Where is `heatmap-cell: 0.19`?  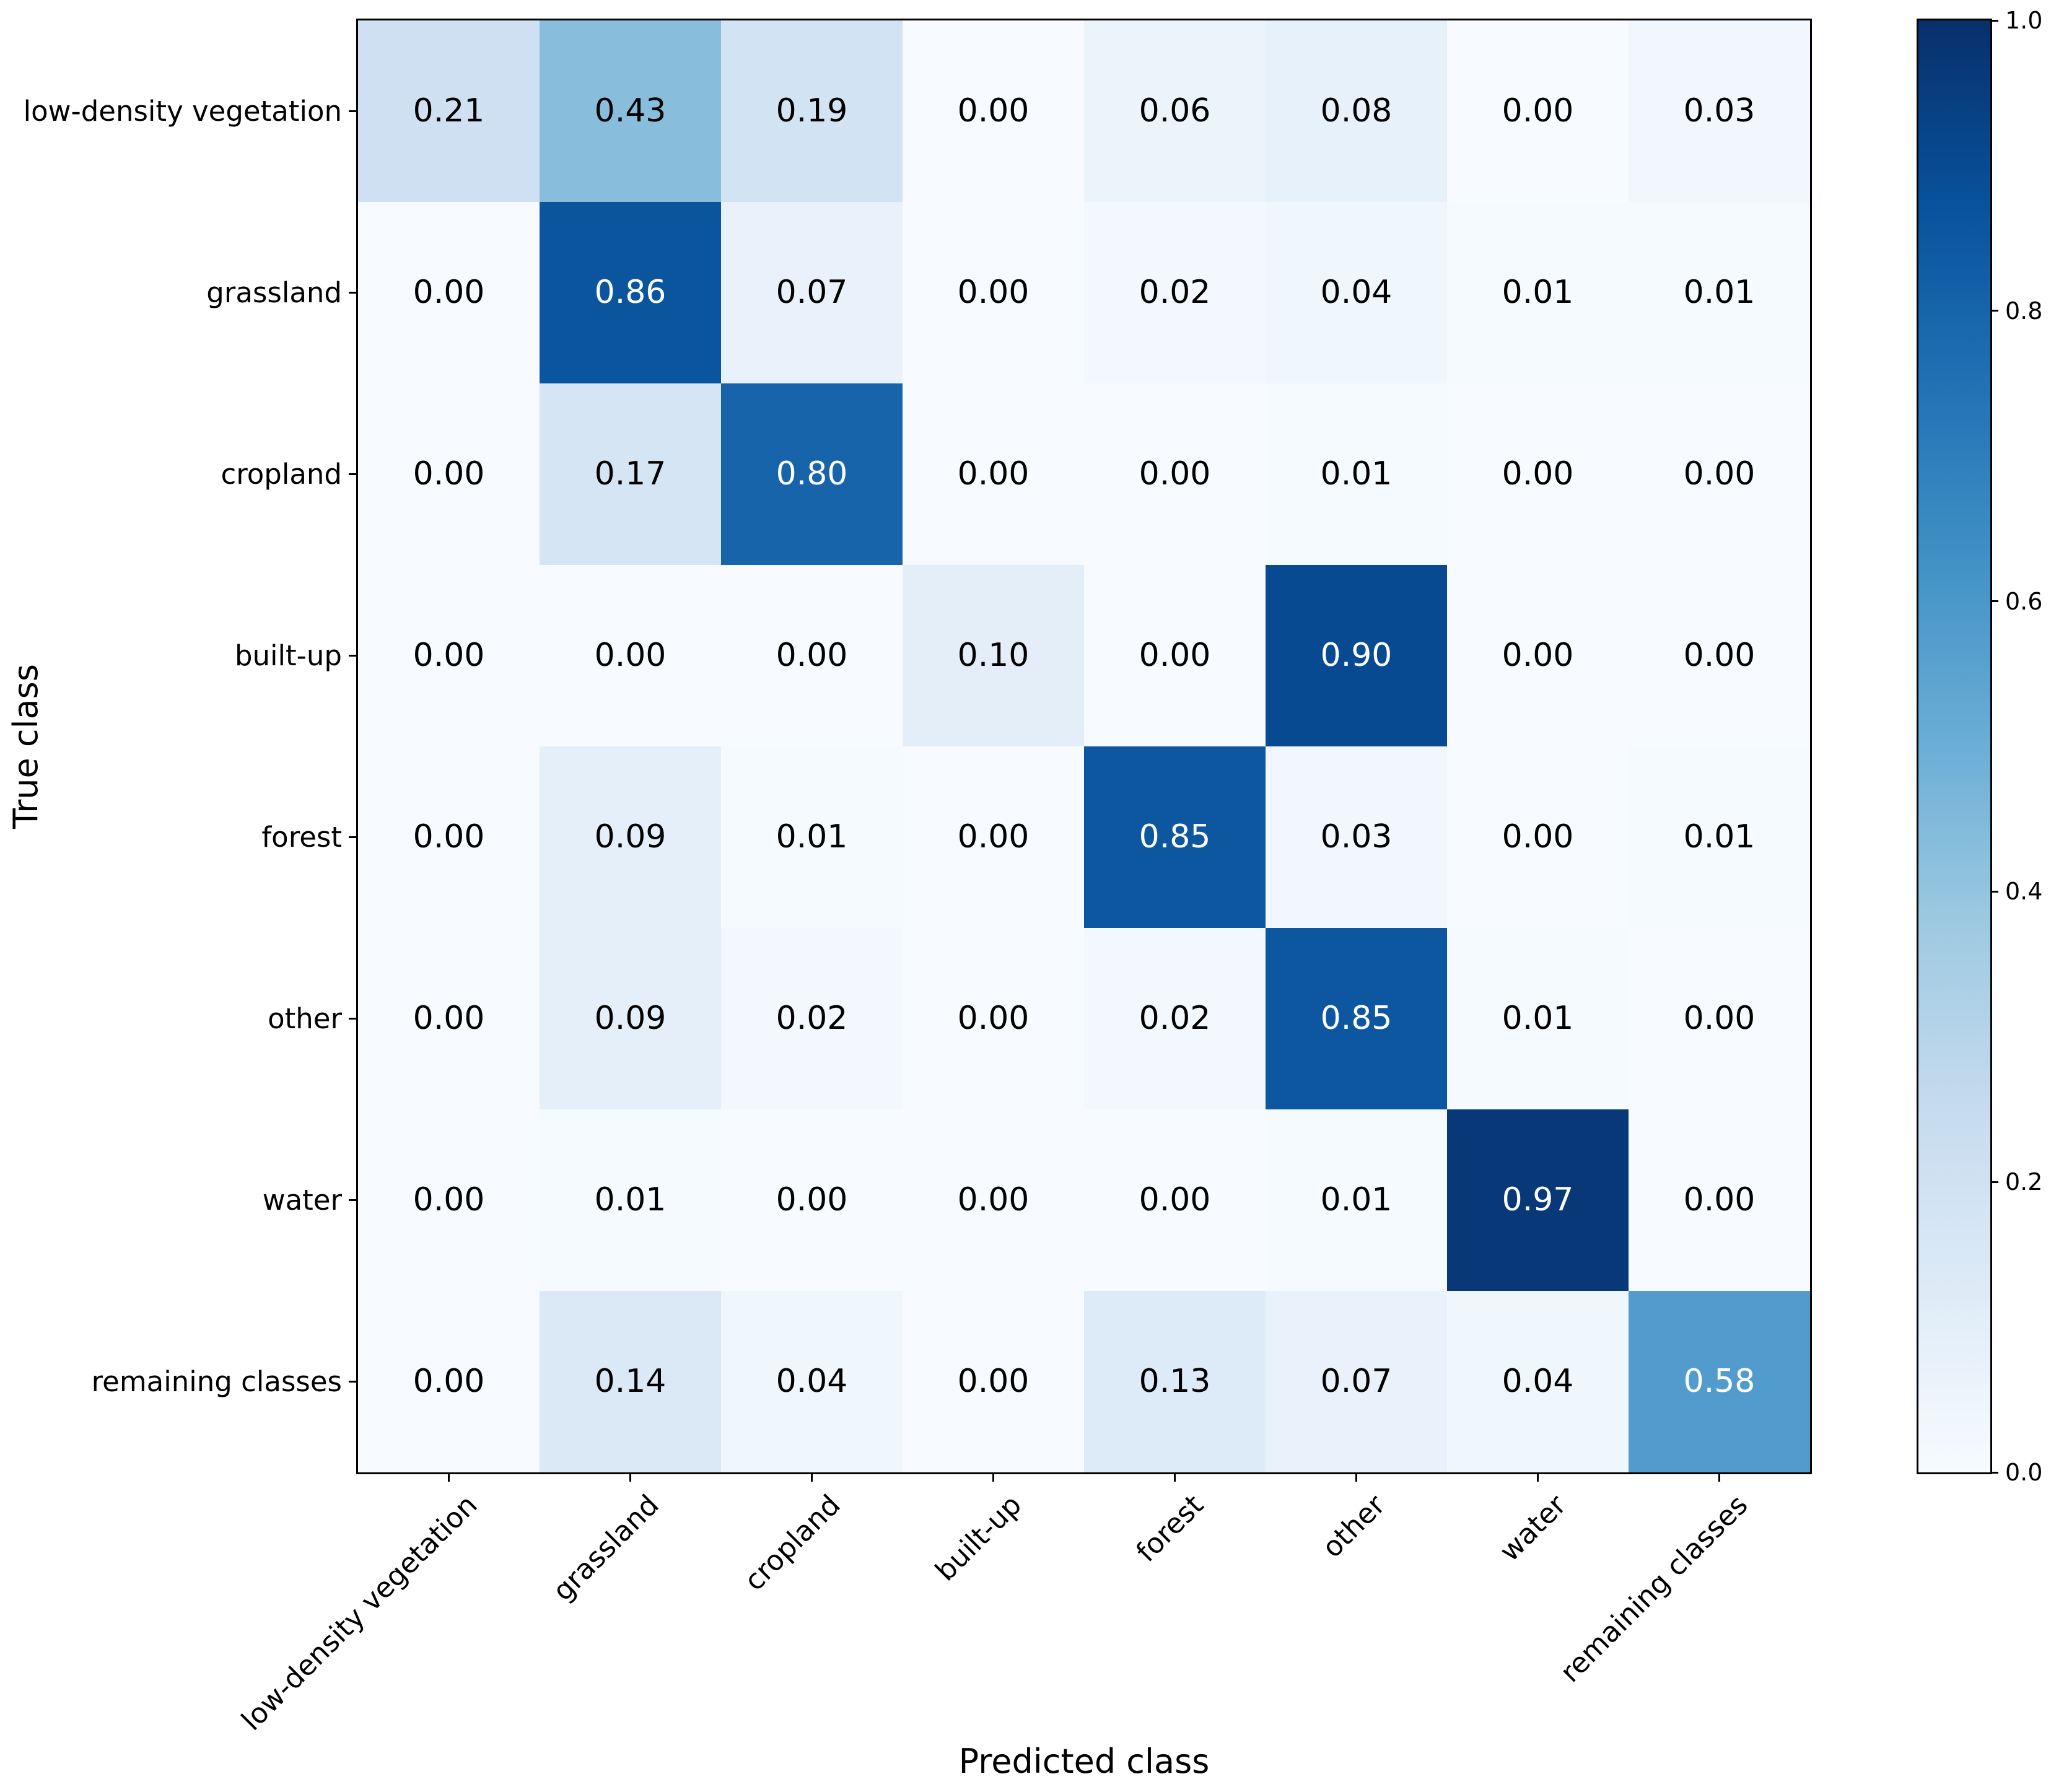 heatmap-cell: 0.19 is located at coordinates (812, 111).